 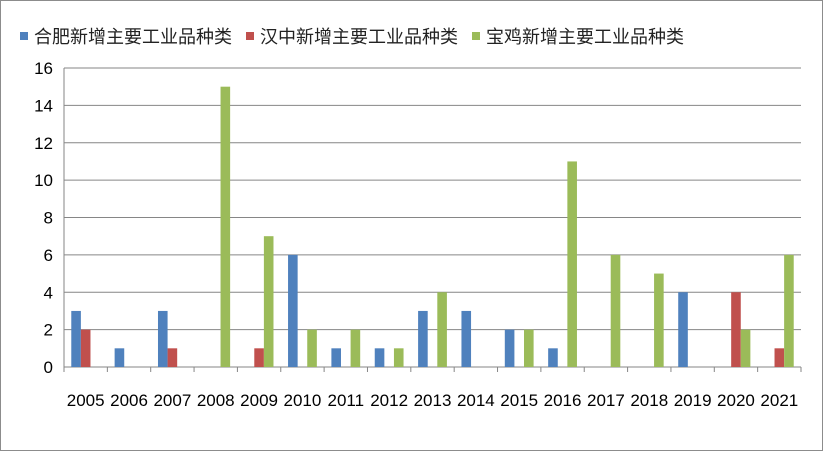 What do you see at coordinates (745, 348) in the screenshot?
I see `bar-baoji-2020` at bounding box center [745, 348].